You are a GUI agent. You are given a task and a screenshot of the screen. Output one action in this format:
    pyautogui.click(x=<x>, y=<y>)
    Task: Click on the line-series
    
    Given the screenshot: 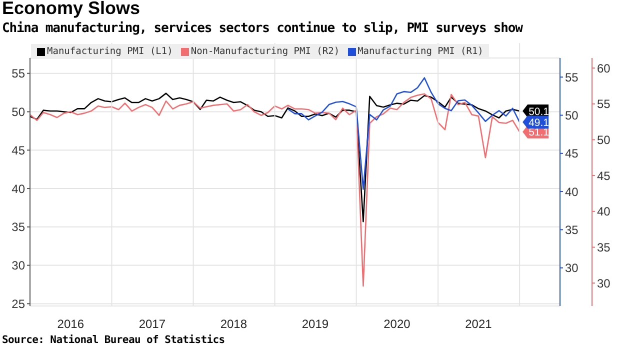 What is the action you would take?
    pyautogui.click(x=403, y=133)
    